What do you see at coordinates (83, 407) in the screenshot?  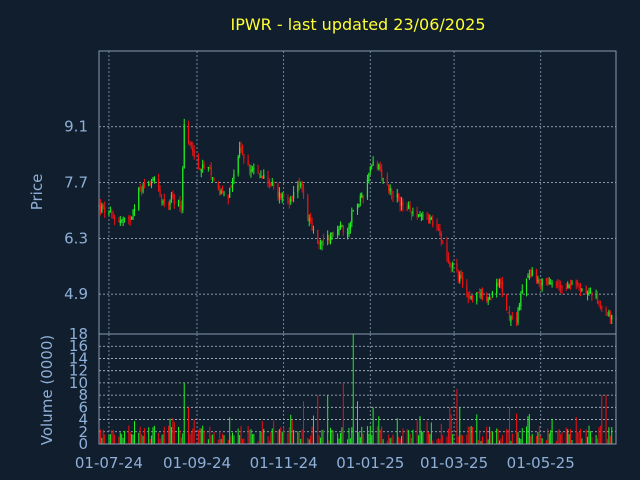 I see `volume-tick-label: 6` at bounding box center [83, 407].